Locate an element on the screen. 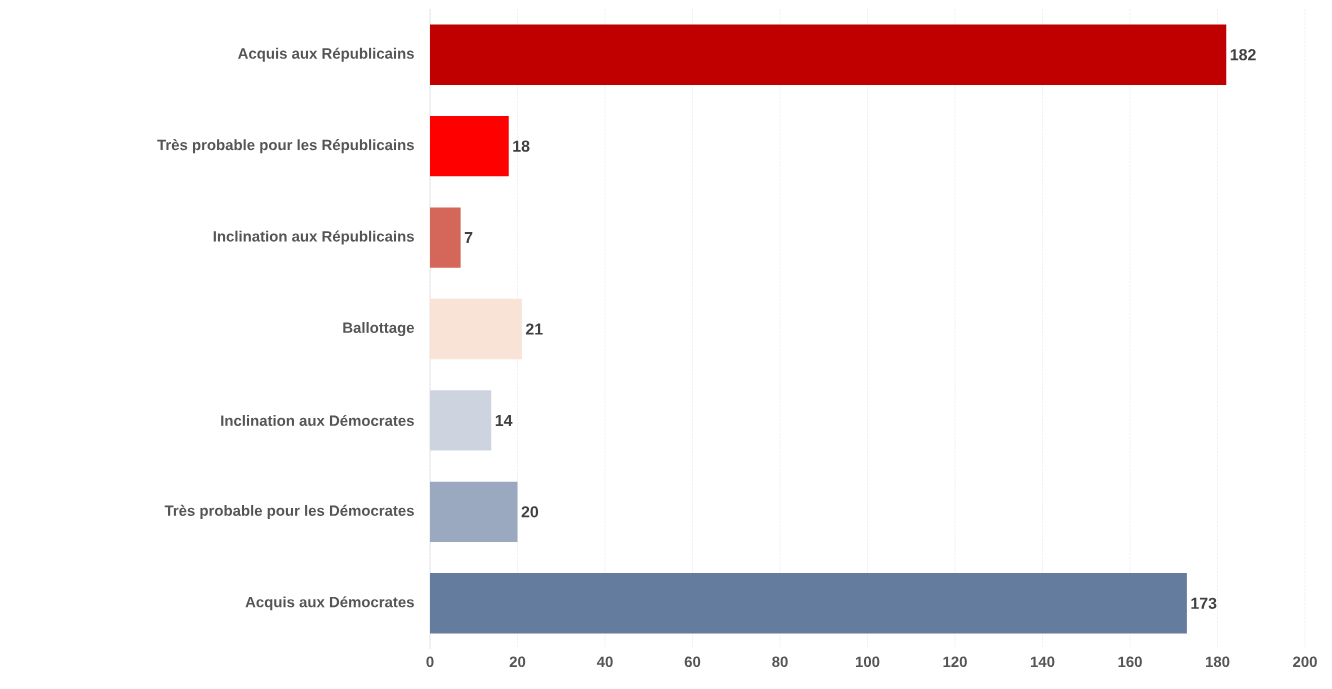 This screenshot has height=689, width=1332. x-tick-label: 160 is located at coordinates (1130, 662).